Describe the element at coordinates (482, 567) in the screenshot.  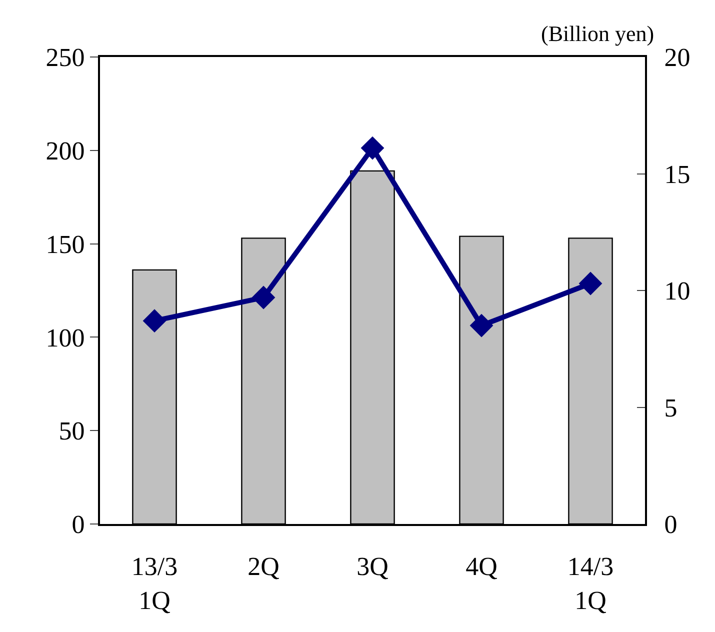
I see `x-tick-label: 4Q` at that location.